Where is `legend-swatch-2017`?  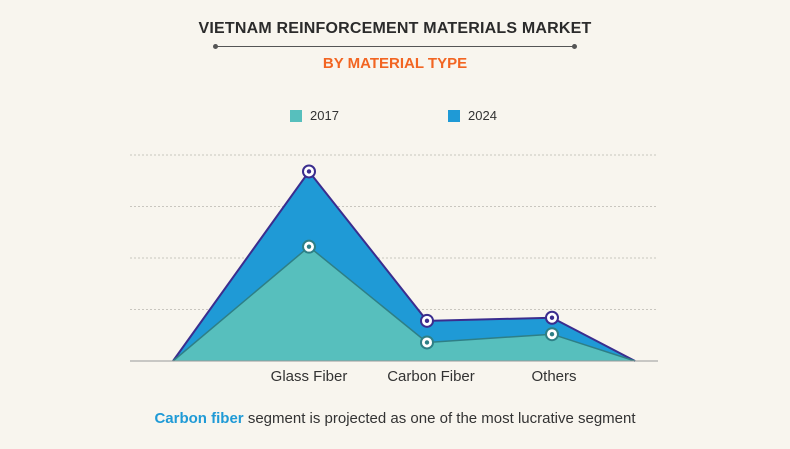
legend-swatch-2017 is located at coordinates (296, 115).